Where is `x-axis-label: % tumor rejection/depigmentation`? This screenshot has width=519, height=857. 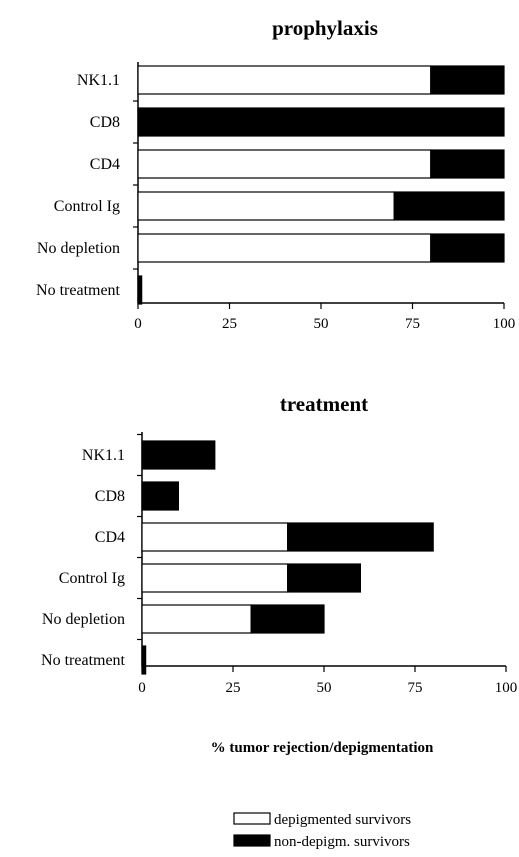 x-axis-label: % tumor rejection/depigmentation is located at coordinates (322, 748).